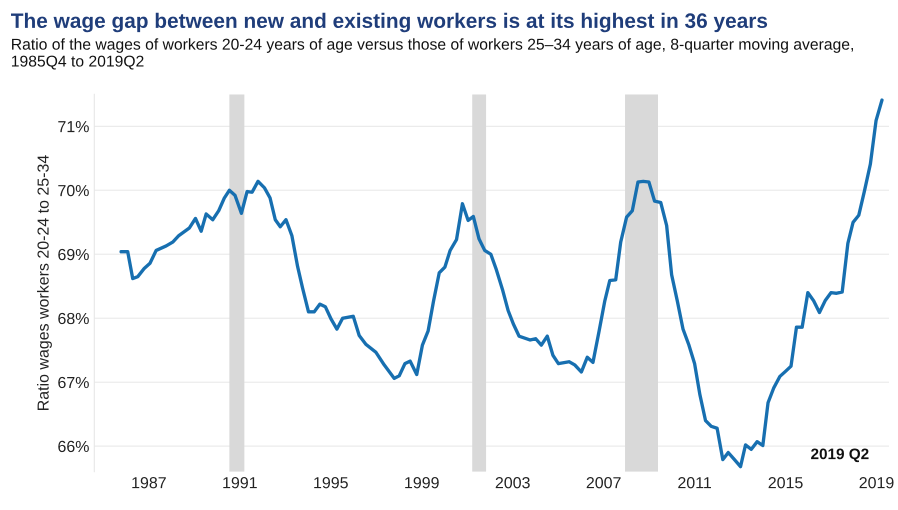 The width and height of the screenshot is (898, 510). Describe the element at coordinates (513, 482) in the screenshot. I see `x-tick-label: 2003` at that location.